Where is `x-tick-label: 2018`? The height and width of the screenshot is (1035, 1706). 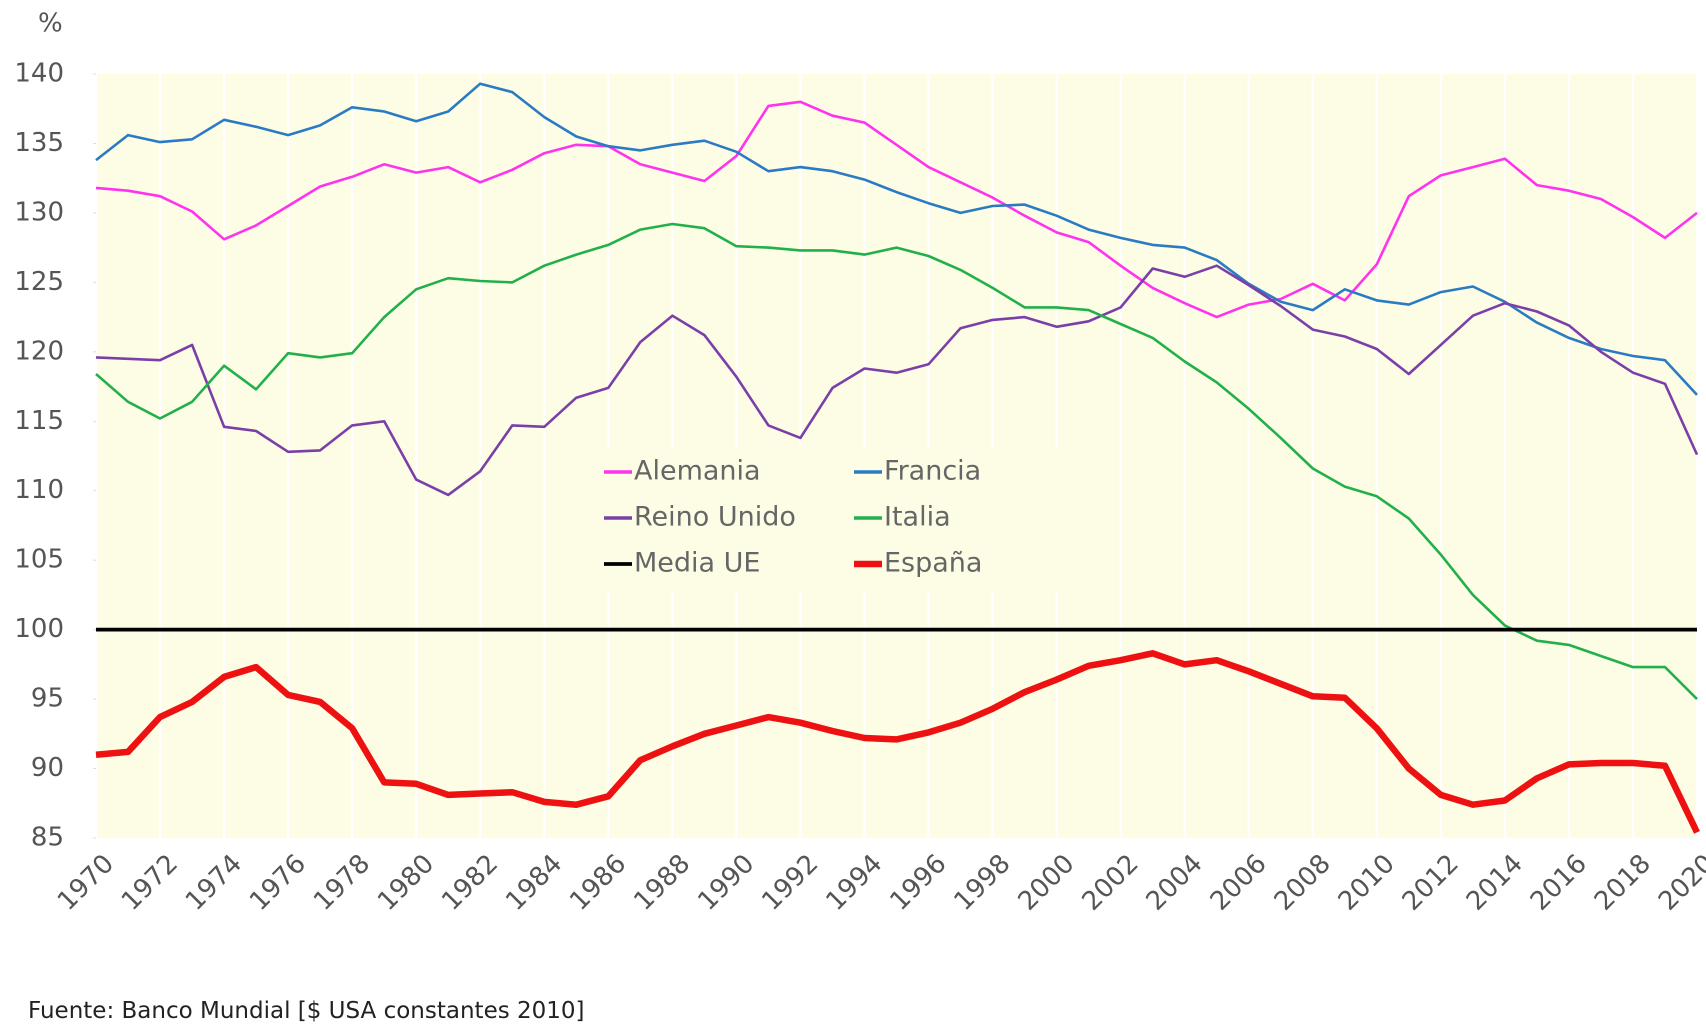
x-tick-label: 2018 is located at coordinates (1623, 883).